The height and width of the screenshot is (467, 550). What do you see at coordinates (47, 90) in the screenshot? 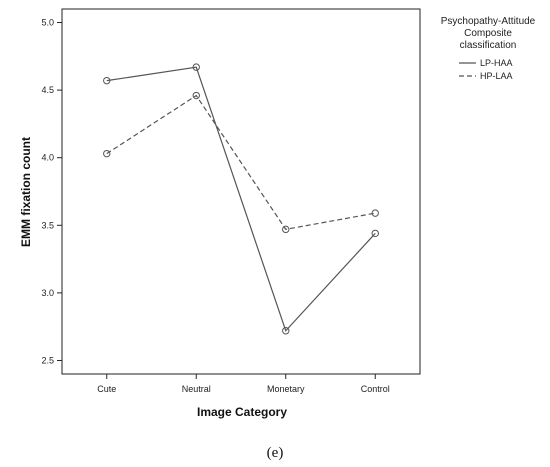
I see `y-tick-label: 4.5` at bounding box center [47, 90].